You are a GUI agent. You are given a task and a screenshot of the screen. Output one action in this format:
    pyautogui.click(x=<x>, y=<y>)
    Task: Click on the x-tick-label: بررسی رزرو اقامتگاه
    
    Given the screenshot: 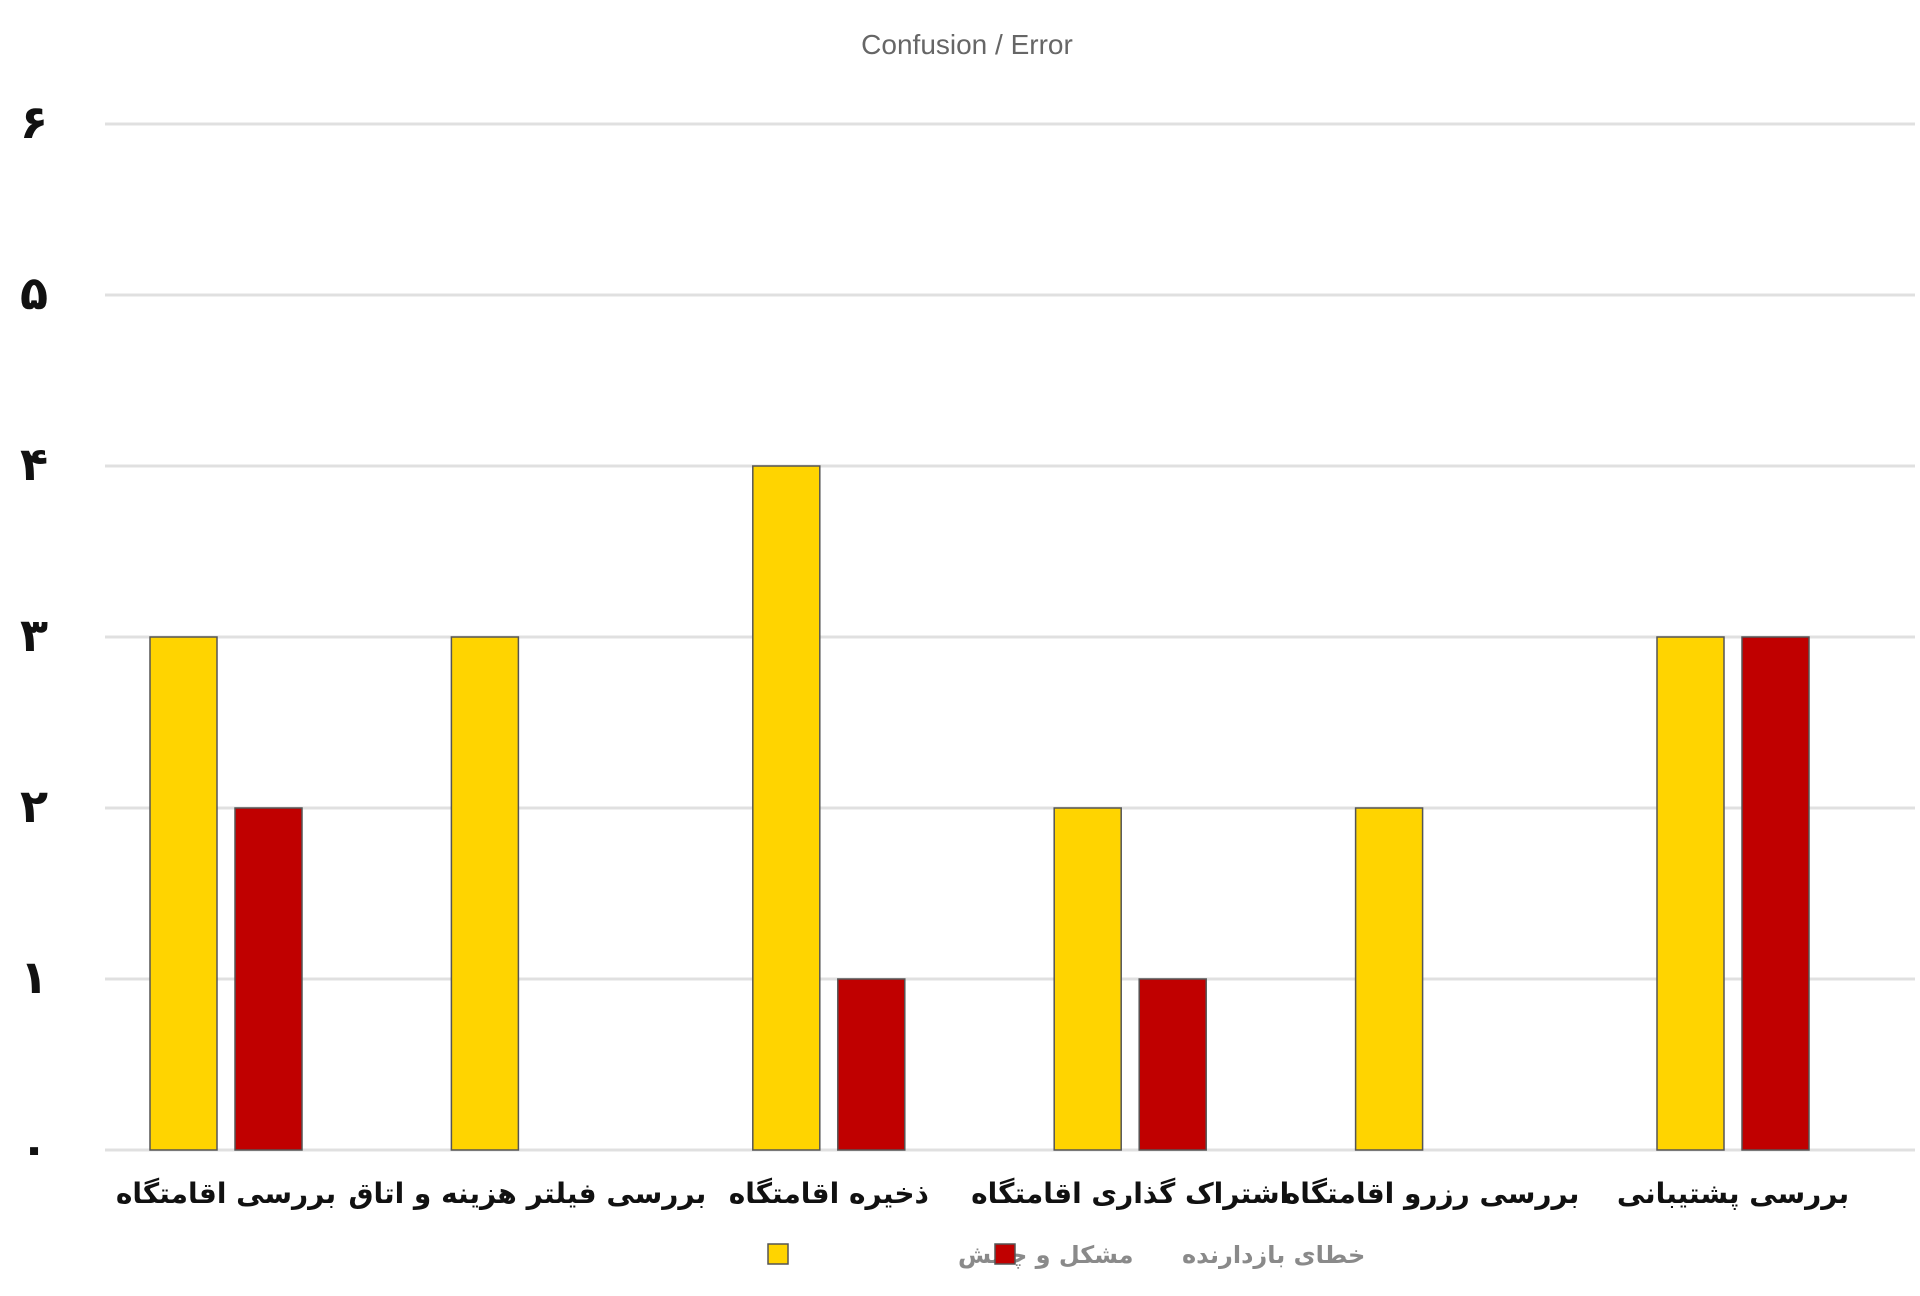 What is the action you would take?
    pyautogui.click(x=1432, y=1193)
    